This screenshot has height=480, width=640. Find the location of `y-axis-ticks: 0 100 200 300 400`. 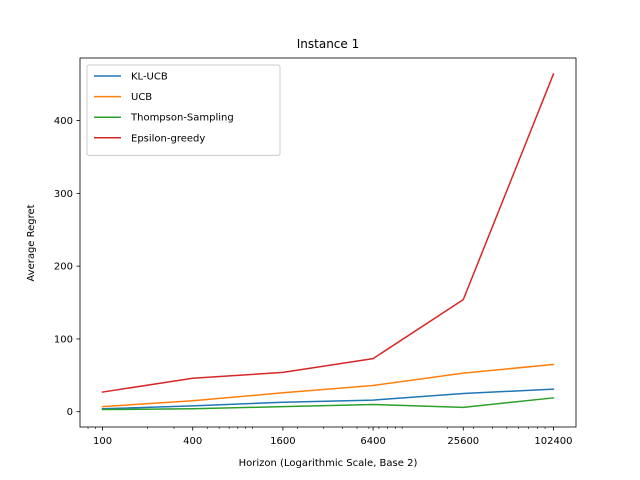

y-axis-ticks: 0 100 200 300 400 is located at coordinates (67, 267).